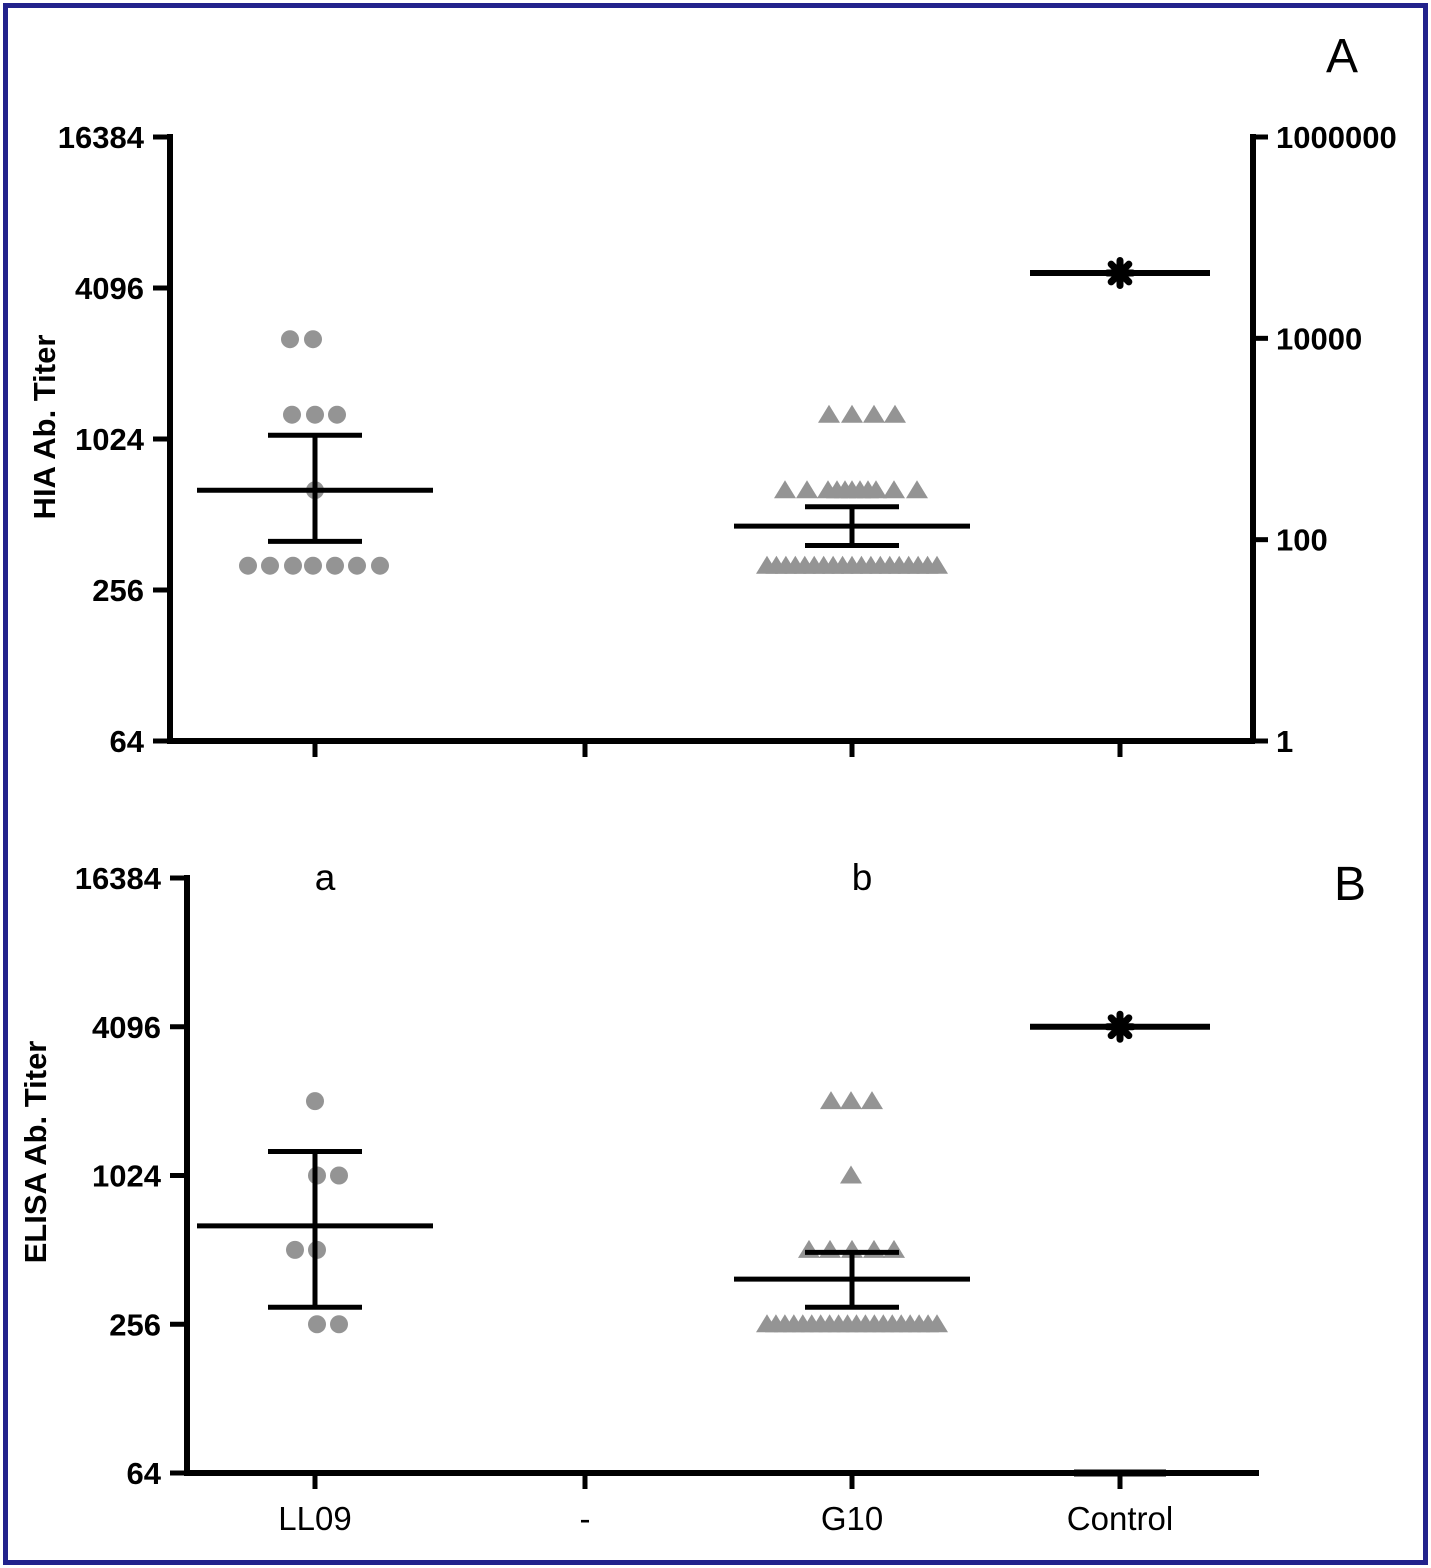  Describe the element at coordinates (314, 1518) in the screenshot. I see `x-tick-label: LL09` at that location.